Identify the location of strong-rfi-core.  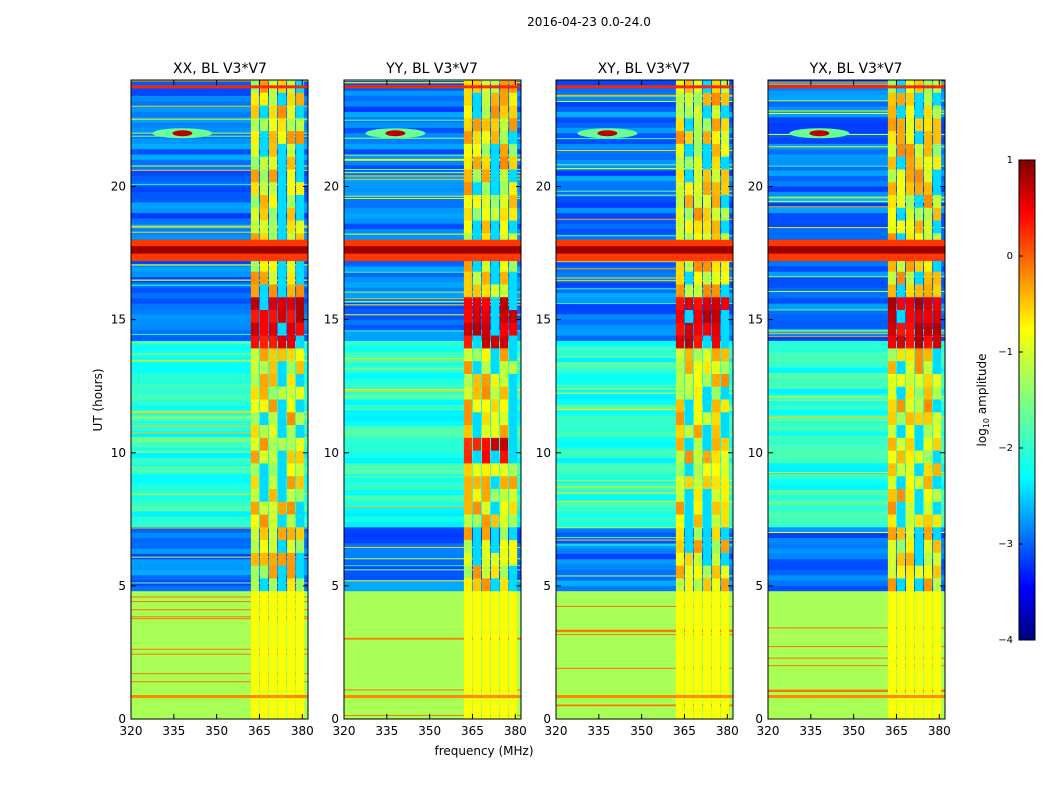
(219, 250).